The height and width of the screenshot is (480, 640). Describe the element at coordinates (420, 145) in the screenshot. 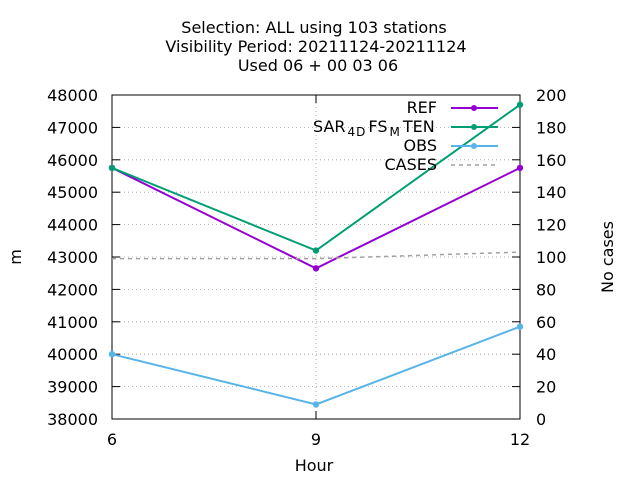

I see `legend-label-obs: OBS` at that location.